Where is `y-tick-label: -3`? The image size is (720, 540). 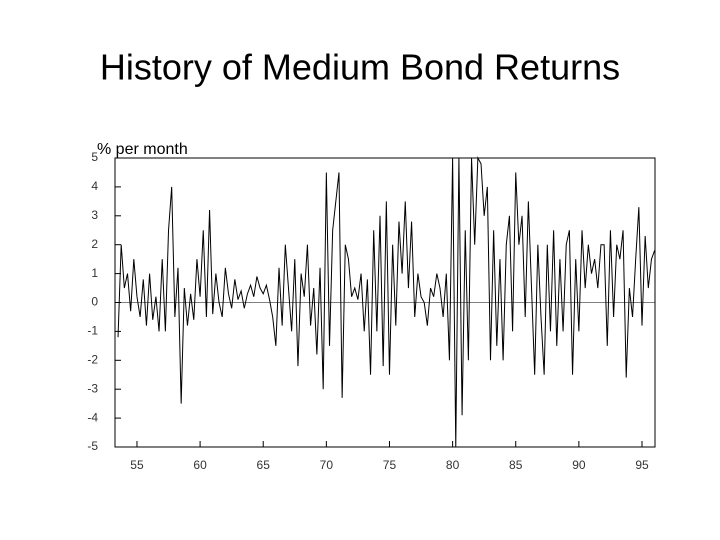 y-tick-label: -3 is located at coordinates (92, 388).